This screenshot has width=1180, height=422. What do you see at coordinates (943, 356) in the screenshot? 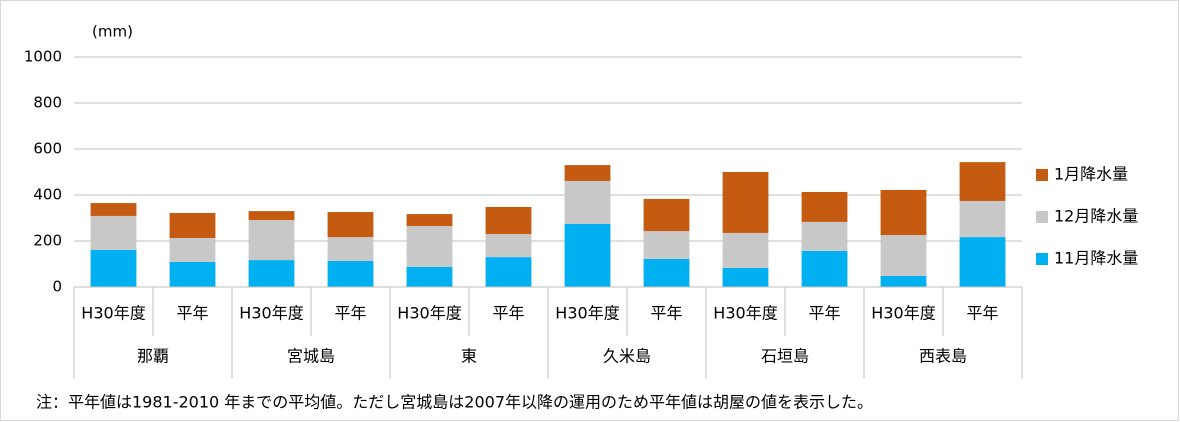
I see `group-label: 西表島` at bounding box center [943, 356].